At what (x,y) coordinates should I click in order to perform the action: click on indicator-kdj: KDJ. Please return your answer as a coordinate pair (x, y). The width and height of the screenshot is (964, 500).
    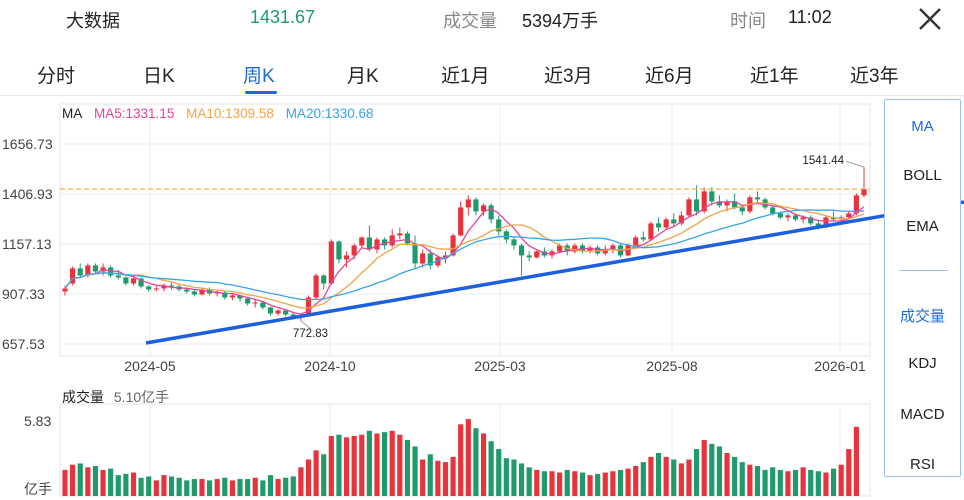
    Looking at the image, I should click on (922, 363).